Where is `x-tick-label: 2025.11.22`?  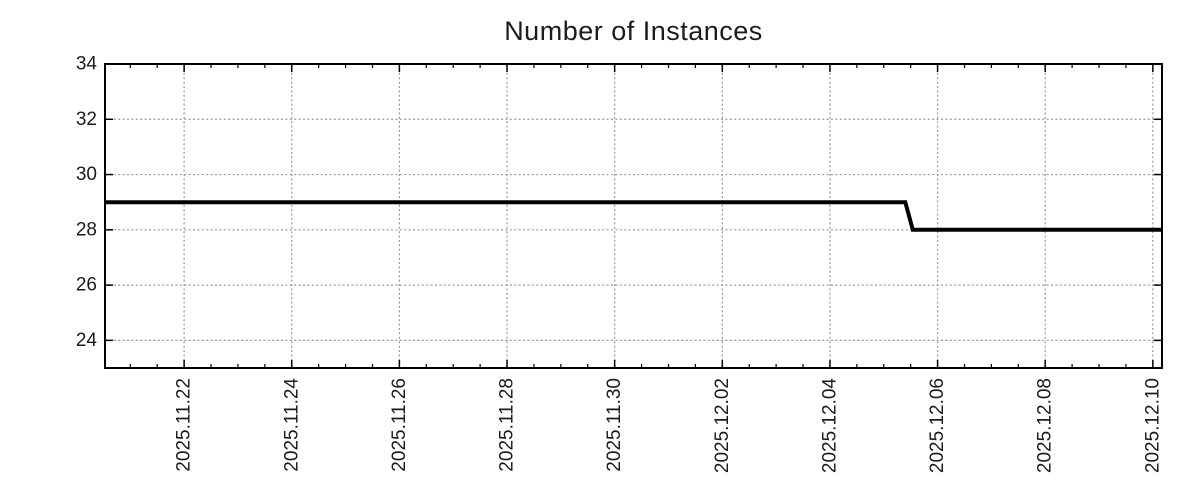 x-tick-label: 2025.11.22 is located at coordinates (184, 425).